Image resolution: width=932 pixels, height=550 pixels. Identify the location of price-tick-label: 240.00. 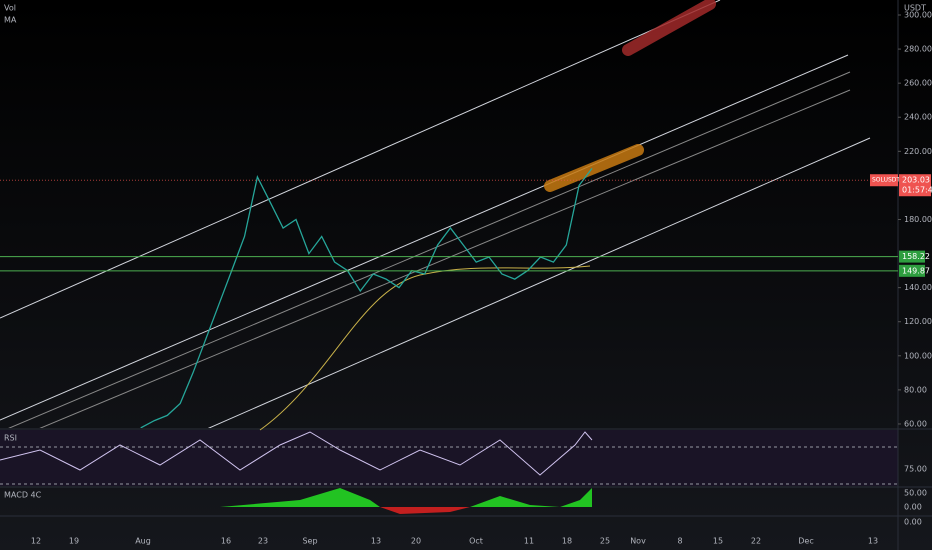
(918, 117).